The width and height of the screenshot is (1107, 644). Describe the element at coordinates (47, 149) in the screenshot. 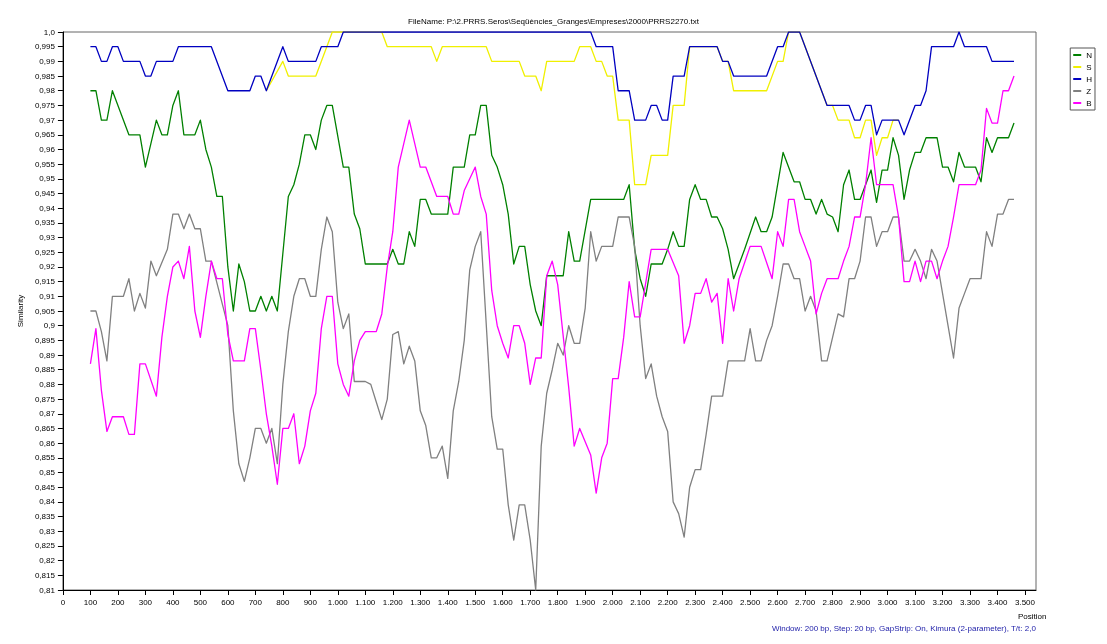

I see `y-tick-label: 0,96` at that location.